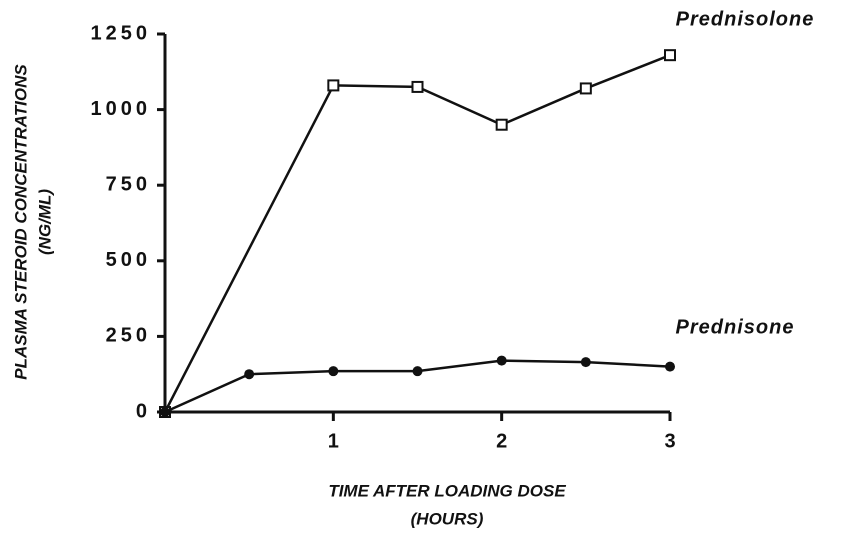  Describe the element at coordinates (128, 260) in the screenshot. I see `y-tick-label: 500` at that location.